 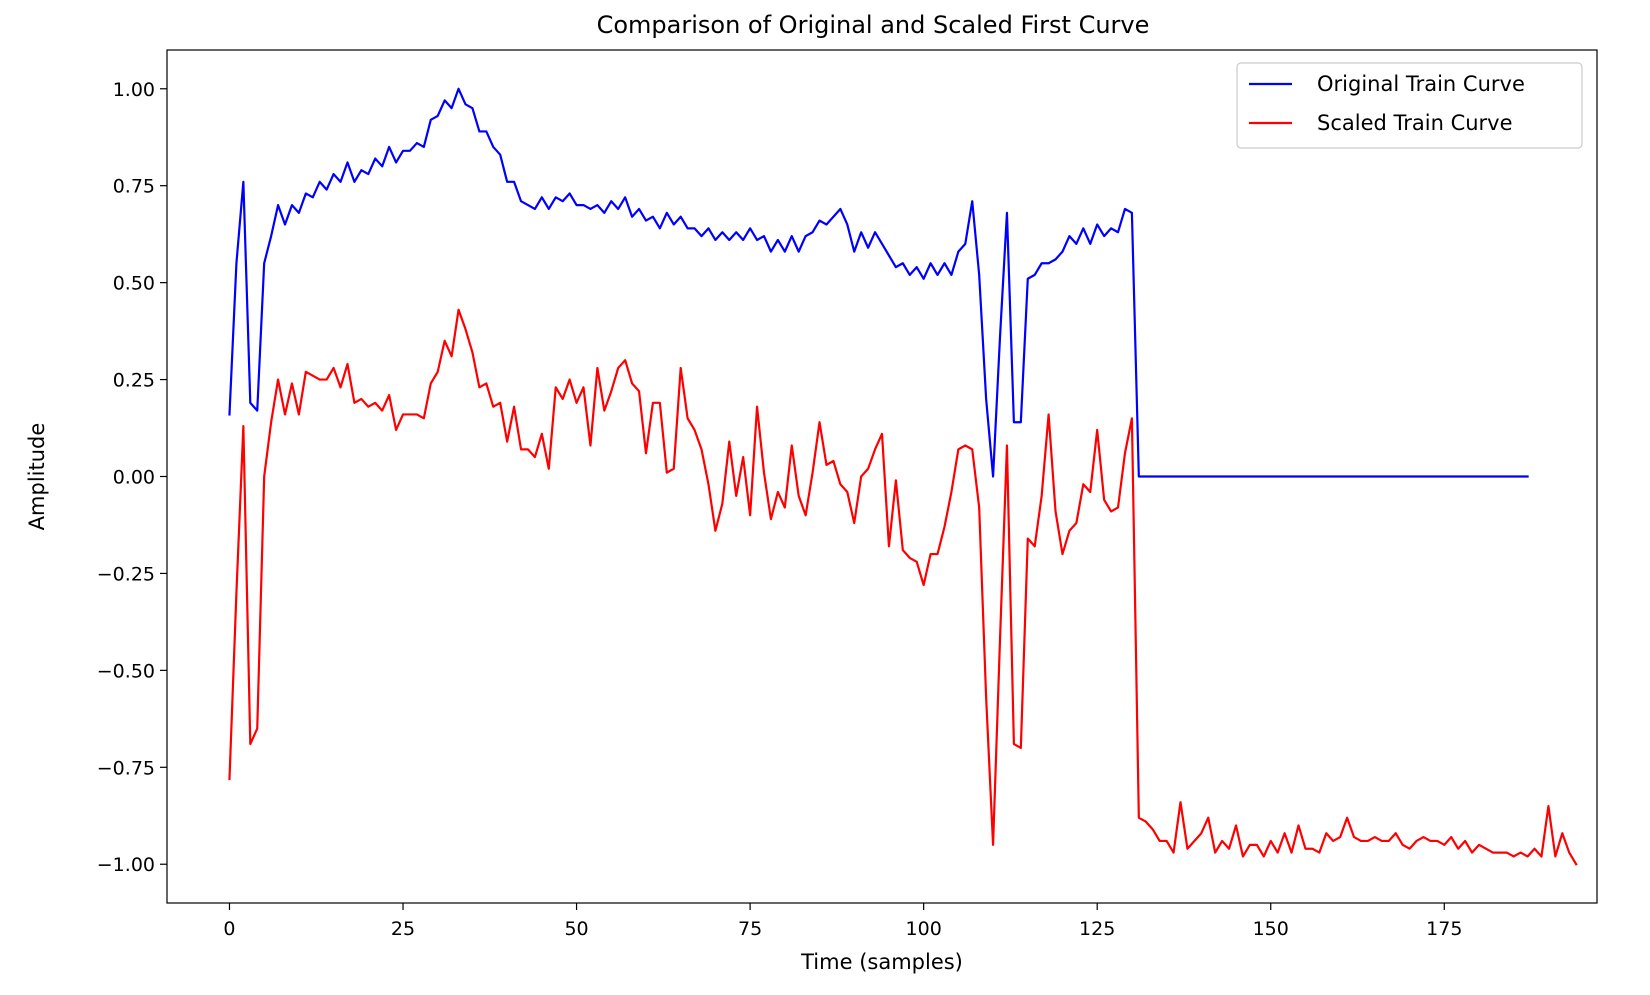 What do you see at coordinates (1415, 123) in the screenshot?
I see `legend-label: Scaled Train Curve` at bounding box center [1415, 123].